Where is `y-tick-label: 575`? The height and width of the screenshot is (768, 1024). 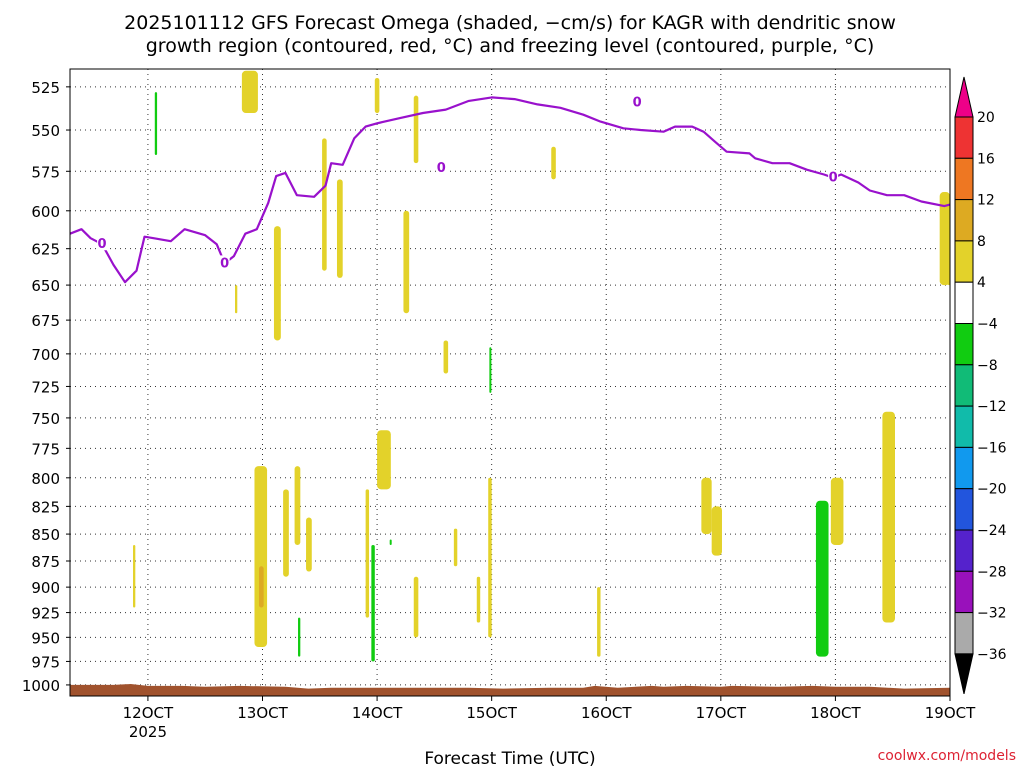
y-tick-label: 575 is located at coordinates (45, 172).